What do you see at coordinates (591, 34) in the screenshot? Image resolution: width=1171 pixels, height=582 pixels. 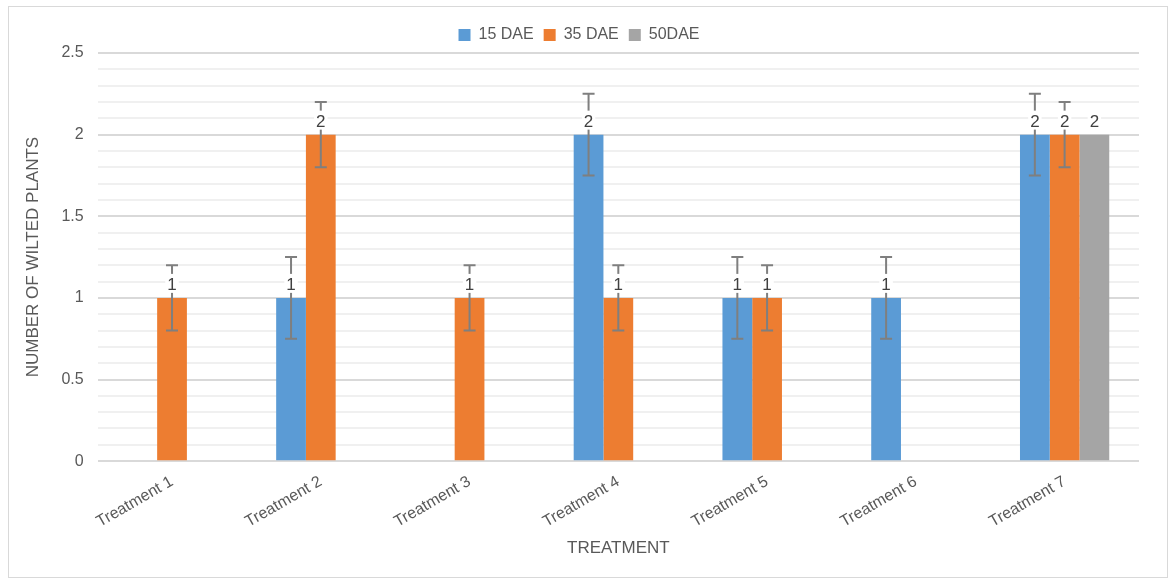 I see `legend-label: 35 DAE` at bounding box center [591, 34].